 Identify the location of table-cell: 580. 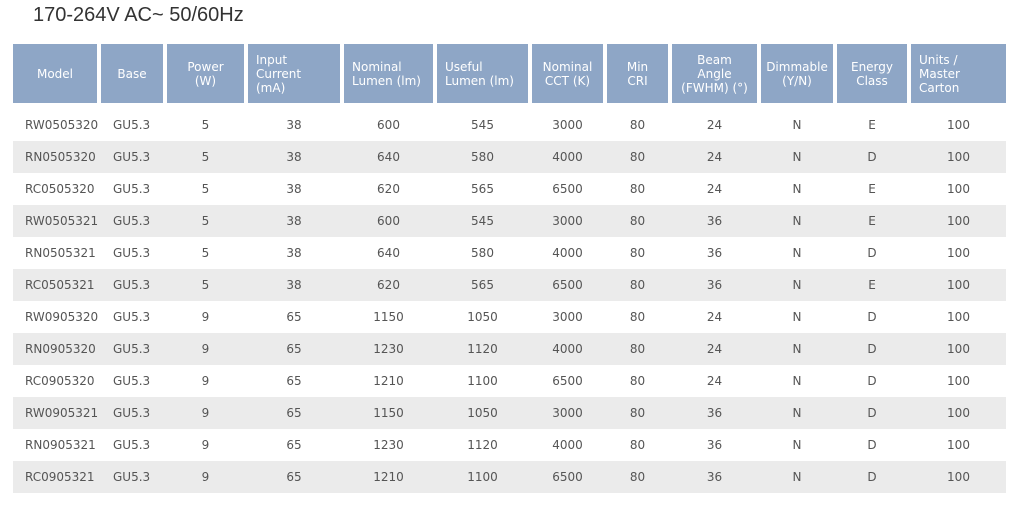
(482, 253).